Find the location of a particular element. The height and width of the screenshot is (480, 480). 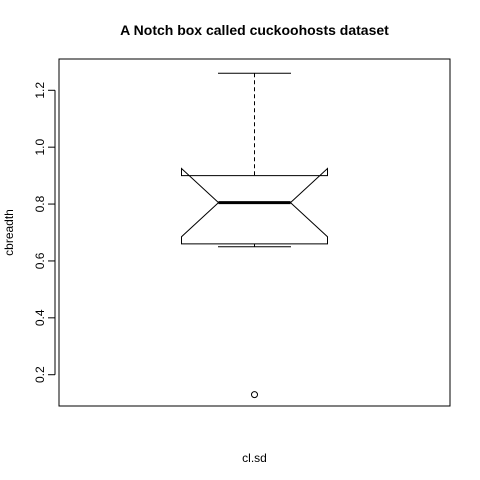

y-tick-label: 0.6 is located at coordinates (40, 260).